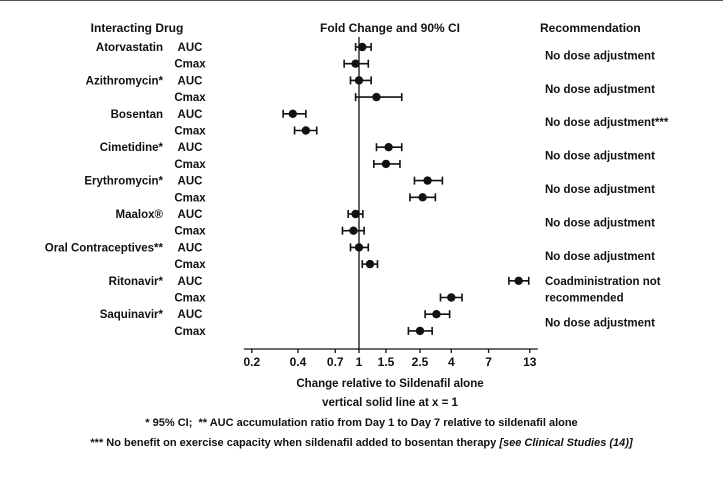 The height and width of the screenshot is (481, 723). I want to click on column-header-fold-change: Fold Change and 90% CI, so click(389, 28).